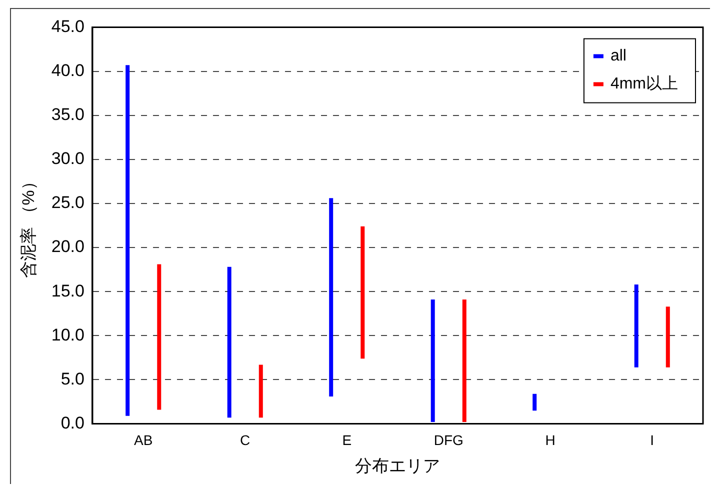  Describe the element at coordinates (245, 440) in the screenshot. I see `x-tick-label: C` at that location.